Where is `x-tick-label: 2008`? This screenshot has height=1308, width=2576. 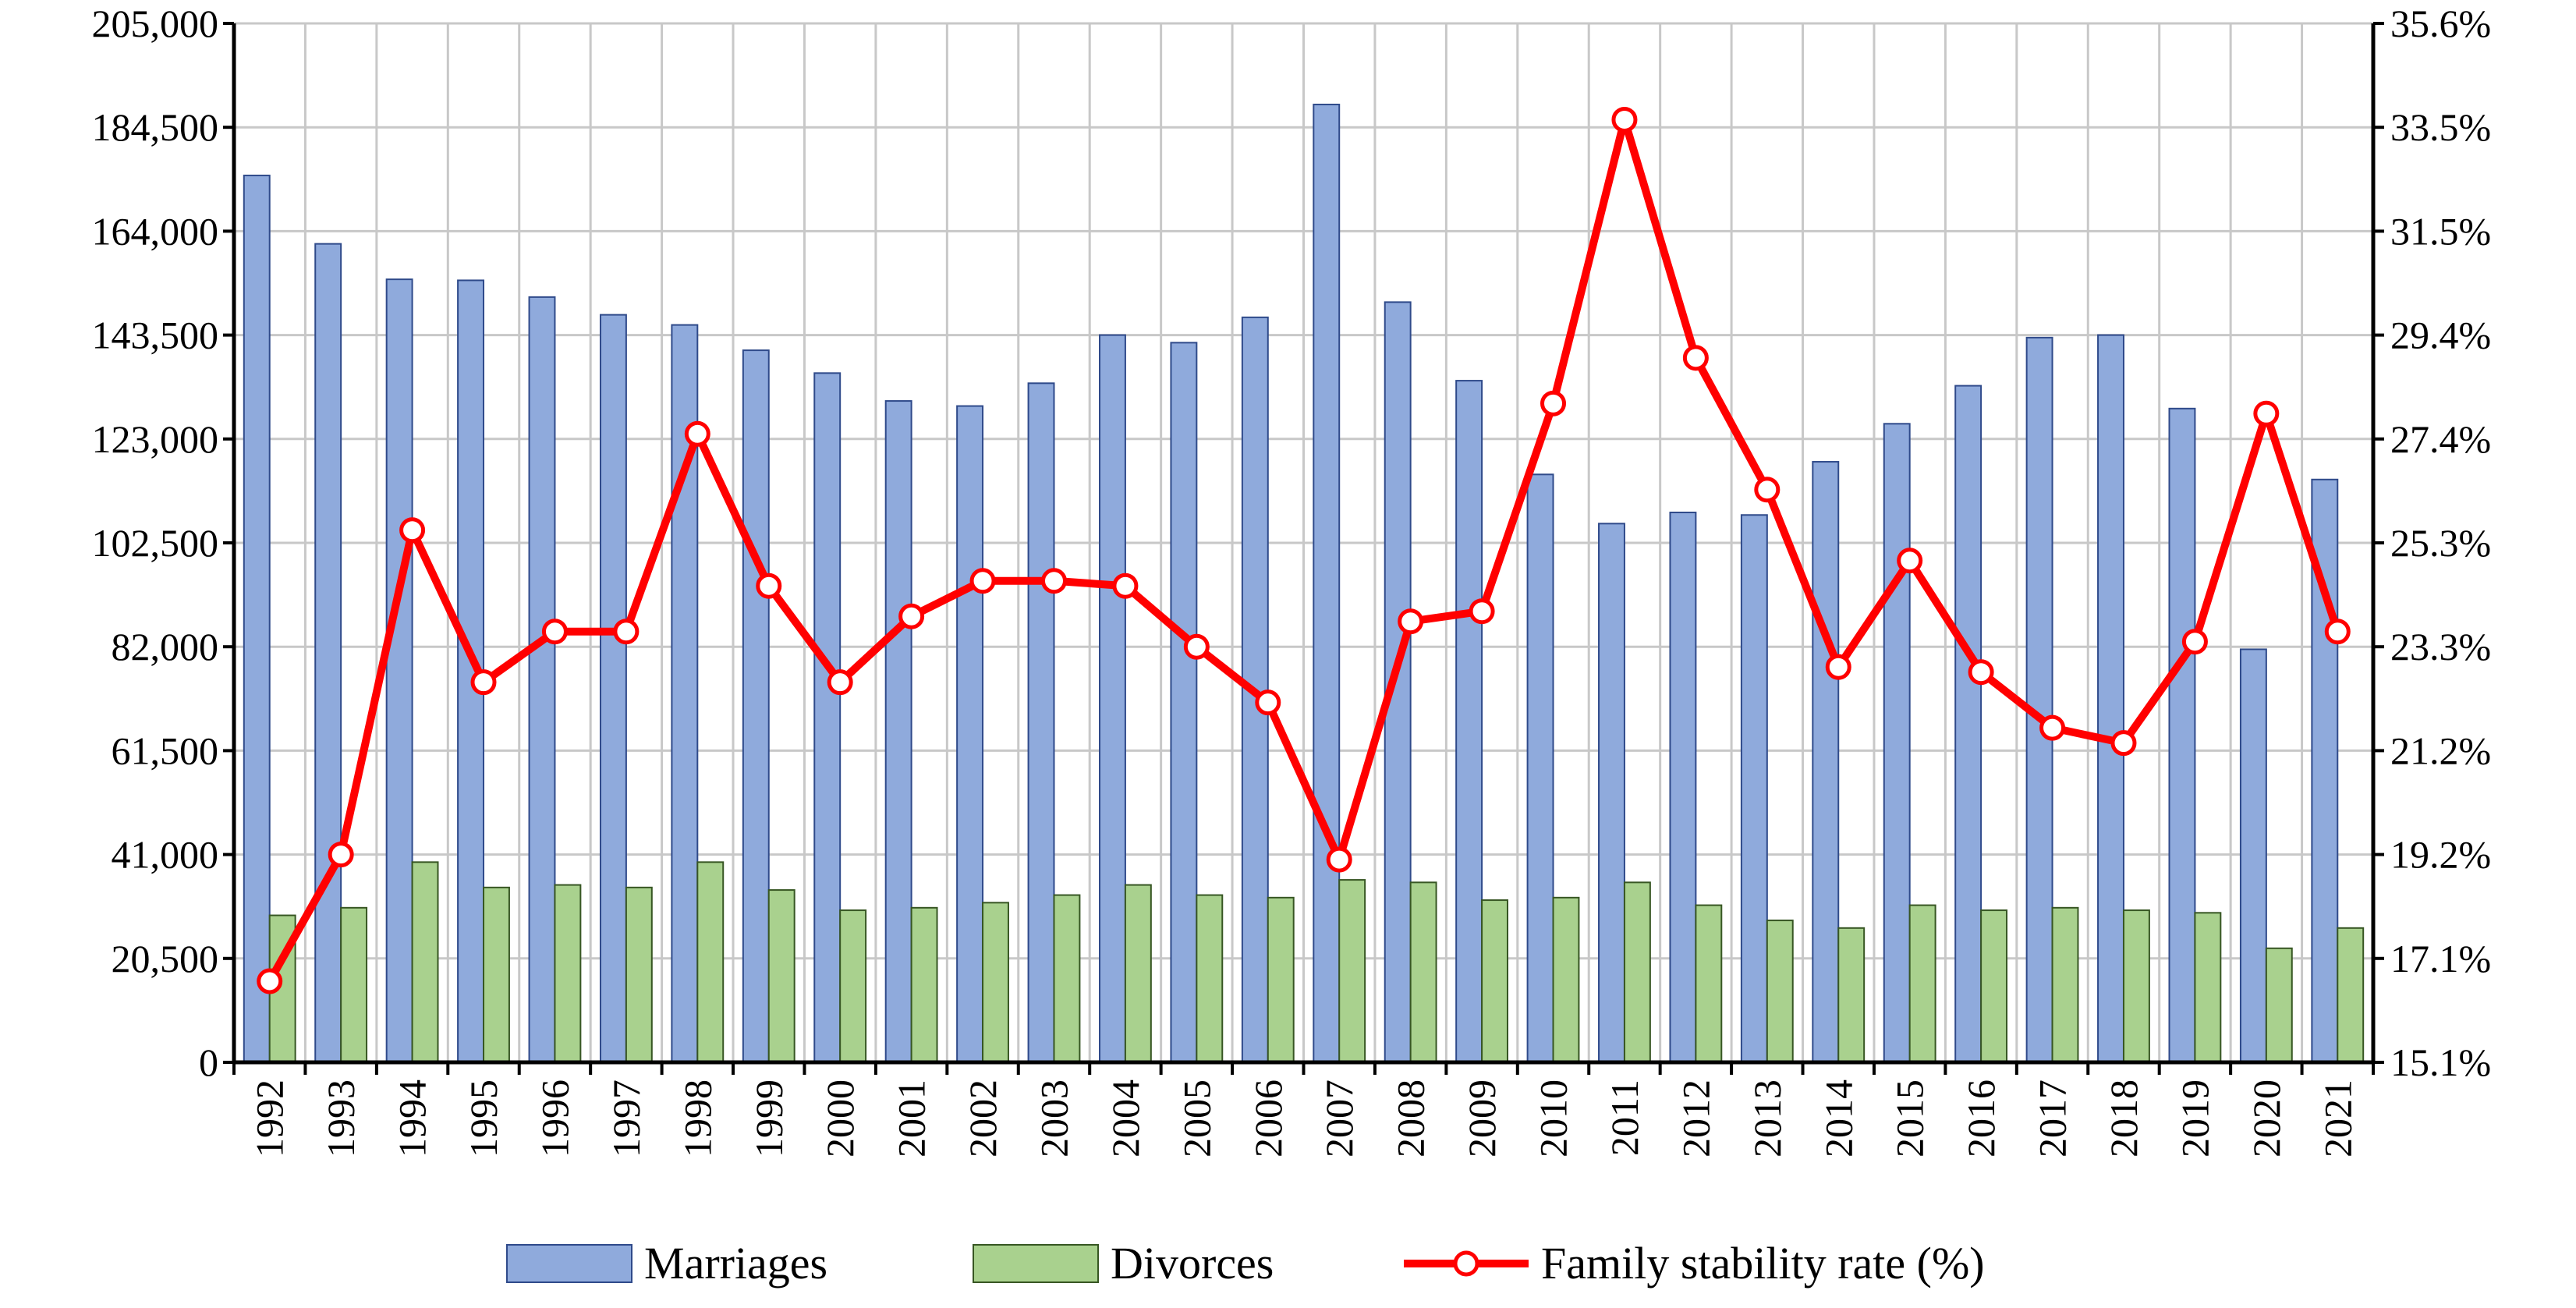
x-tick-label: 2008 is located at coordinates (1411, 1118).